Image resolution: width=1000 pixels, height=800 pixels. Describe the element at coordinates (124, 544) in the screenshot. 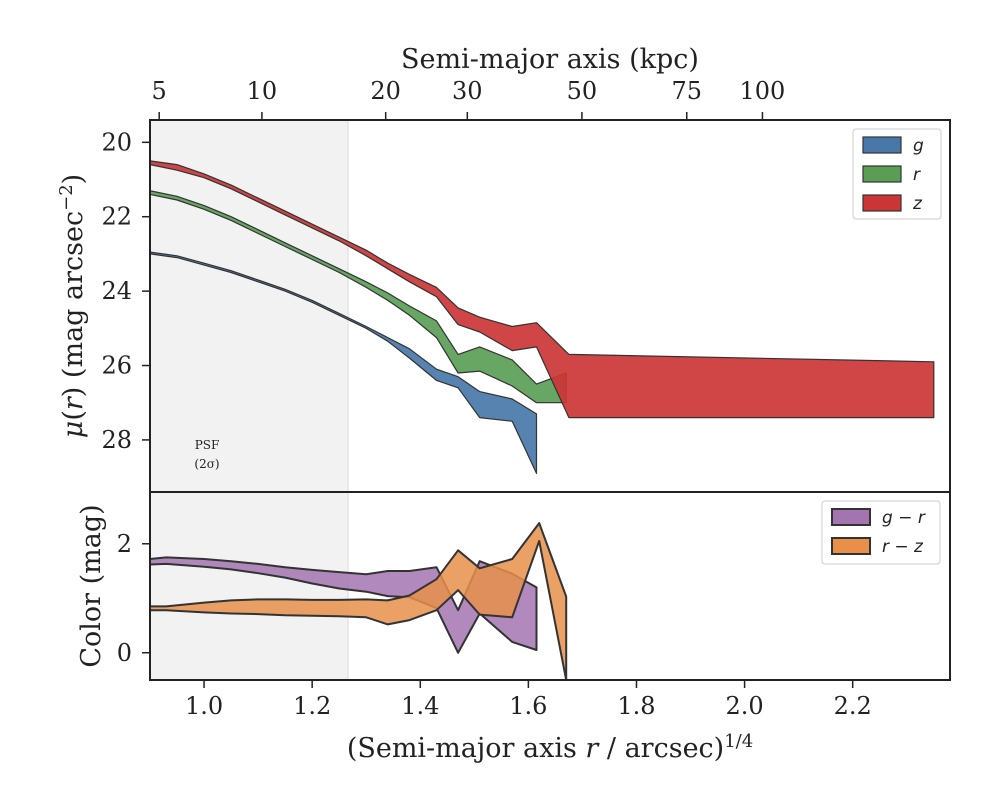

I see `y-tick-label: 2` at that location.